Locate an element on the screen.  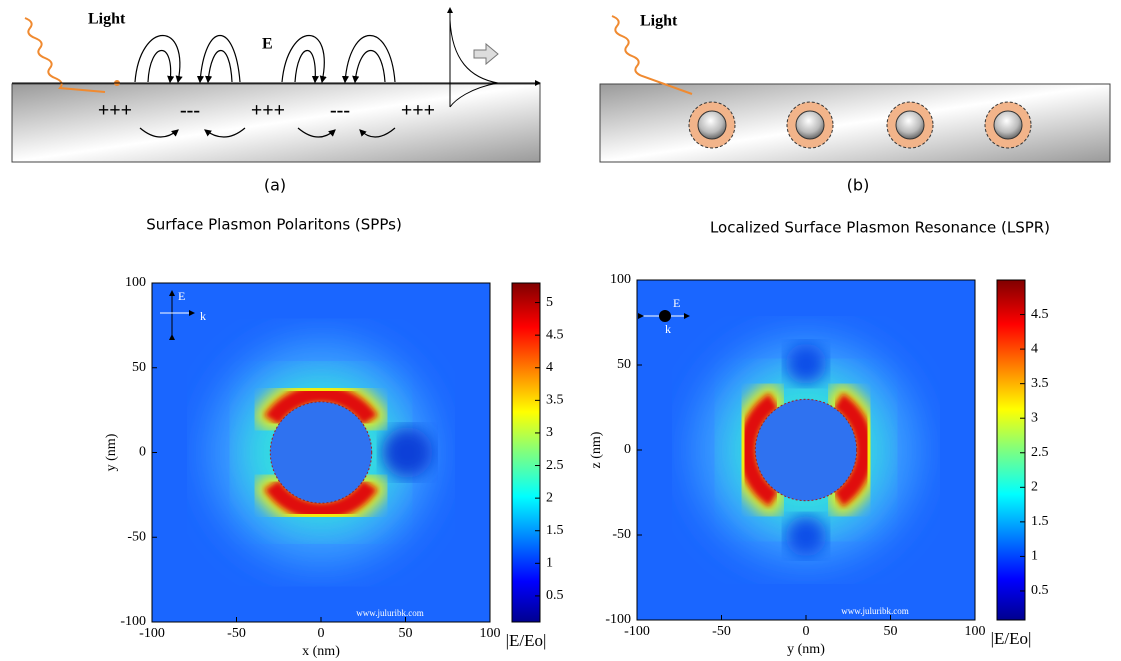
x-axis-label: x (nm) is located at coordinates (321, 651).